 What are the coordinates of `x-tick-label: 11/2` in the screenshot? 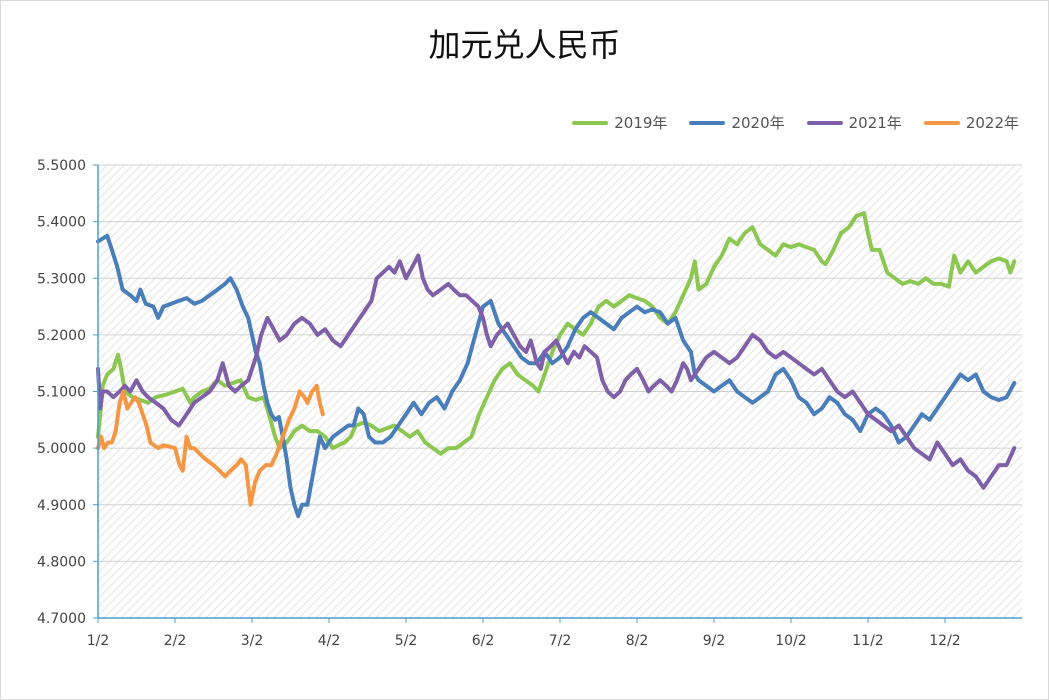 It's located at (867, 641).